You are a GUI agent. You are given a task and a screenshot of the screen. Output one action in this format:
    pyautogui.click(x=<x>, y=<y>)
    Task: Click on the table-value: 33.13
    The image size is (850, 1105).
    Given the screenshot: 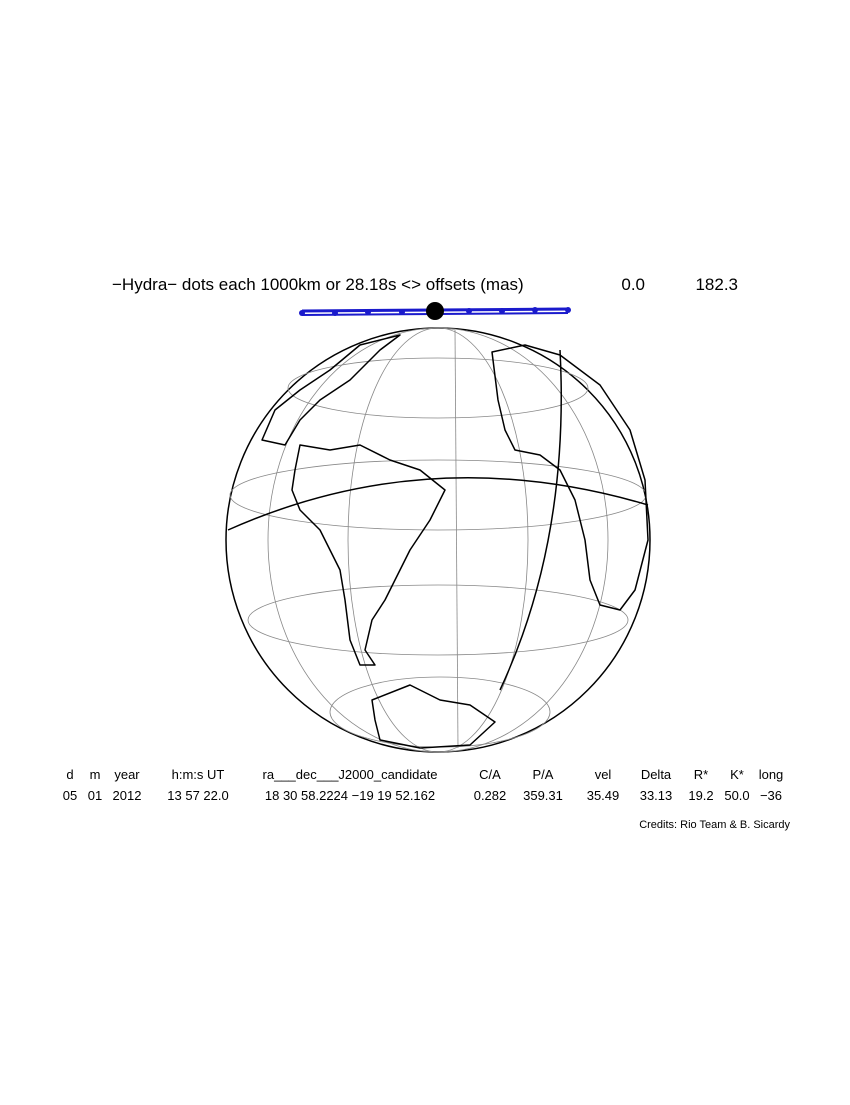 What is the action you would take?
    pyautogui.click(x=656, y=795)
    